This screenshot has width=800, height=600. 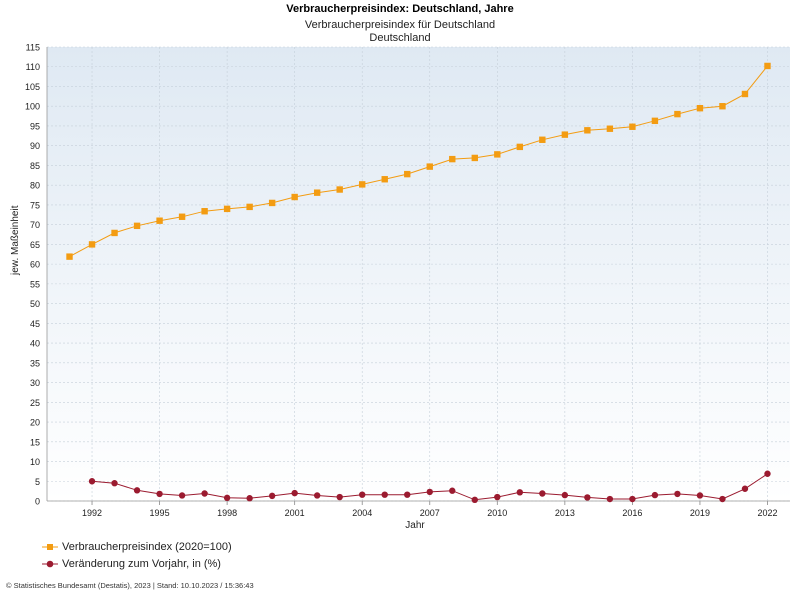 I want to click on x-tick-label: 2010, so click(x=497, y=513).